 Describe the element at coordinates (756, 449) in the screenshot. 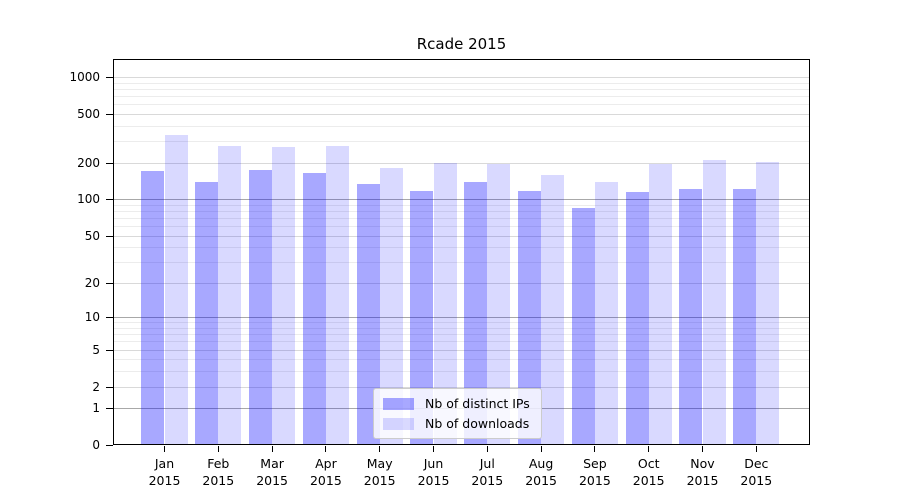

I see `x-tick-dec` at that location.